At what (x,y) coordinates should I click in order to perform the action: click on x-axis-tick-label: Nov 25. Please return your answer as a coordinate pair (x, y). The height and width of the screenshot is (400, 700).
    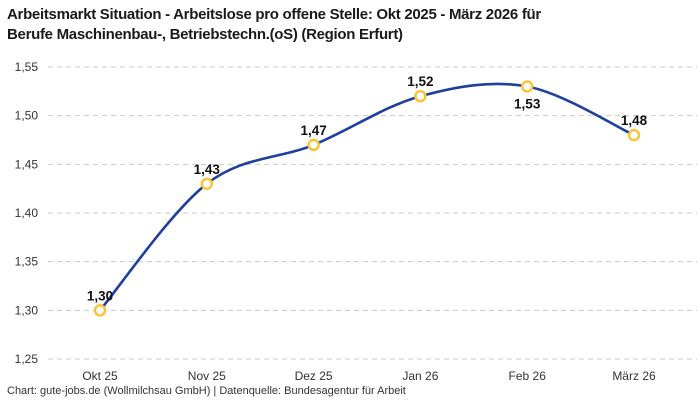
    Looking at the image, I should click on (207, 376).